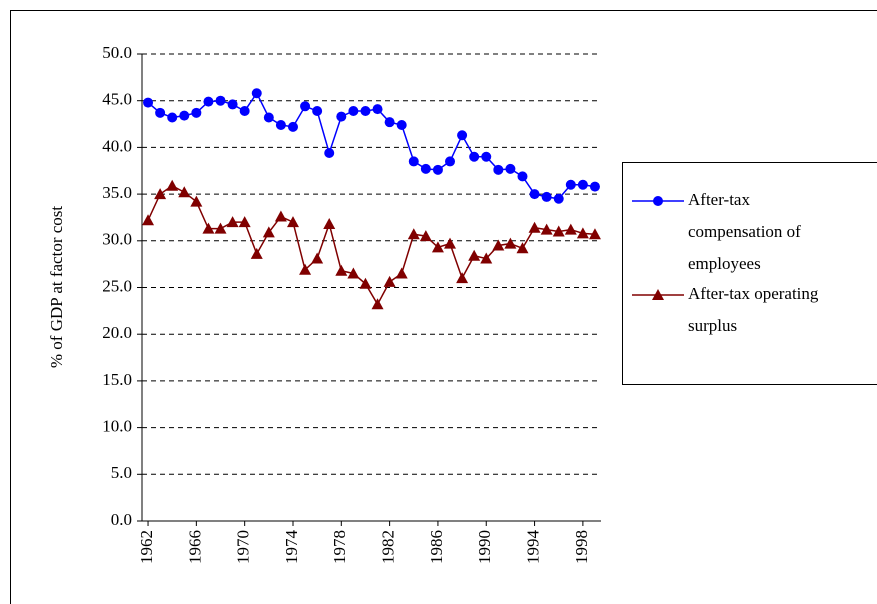 The height and width of the screenshot is (604, 877). What do you see at coordinates (117, 379) in the screenshot?
I see `y-tick-label: 15.0` at bounding box center [117, 379].